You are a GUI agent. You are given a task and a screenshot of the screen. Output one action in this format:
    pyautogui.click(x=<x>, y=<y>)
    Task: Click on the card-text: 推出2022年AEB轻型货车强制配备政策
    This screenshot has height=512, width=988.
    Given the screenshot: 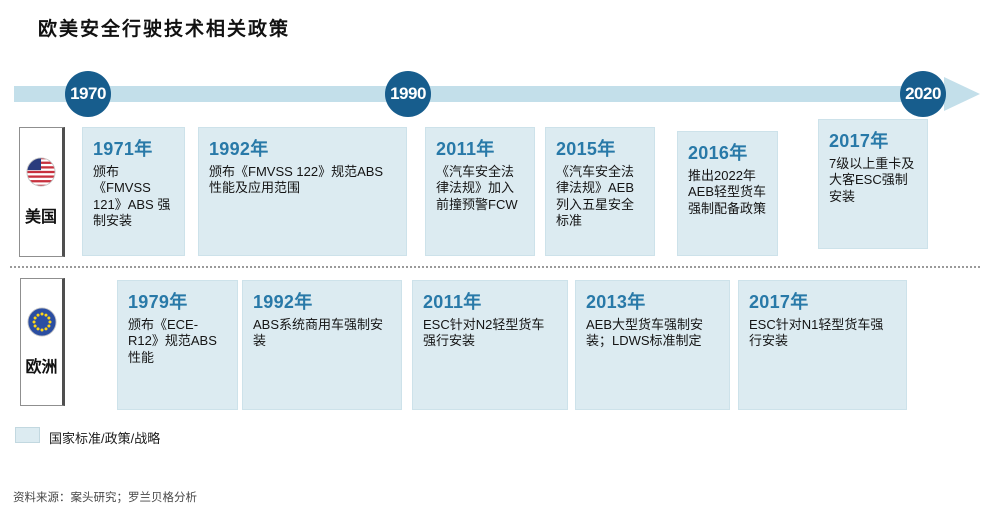 What is the action you would take?
    pyautogui.click(x=727, y=192)
    